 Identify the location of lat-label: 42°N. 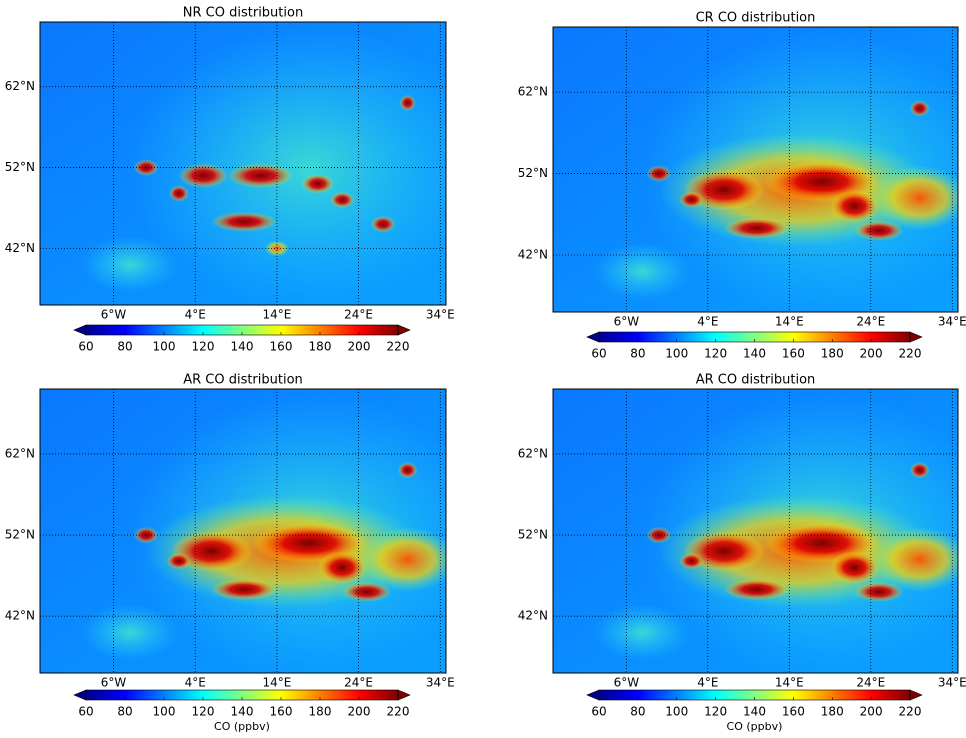
(533, 616).